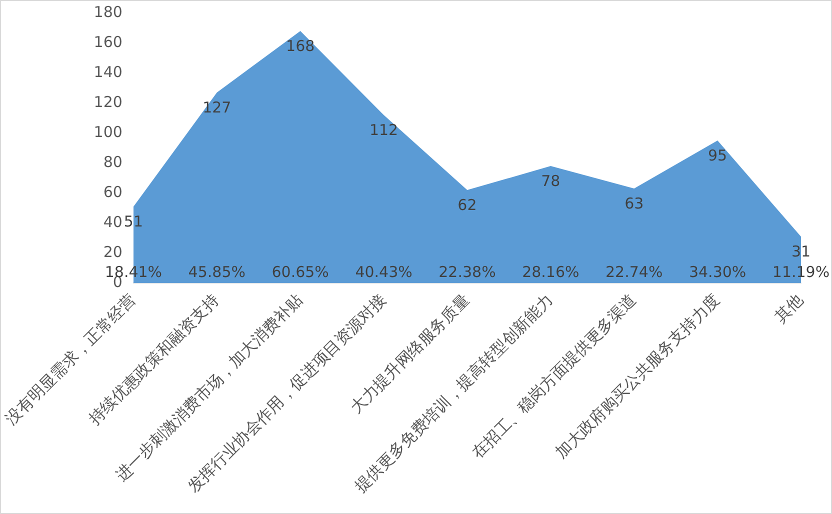 The height and width of the screenshot is (514, 832). I want to click on data-label: 127, so click(217, 107).